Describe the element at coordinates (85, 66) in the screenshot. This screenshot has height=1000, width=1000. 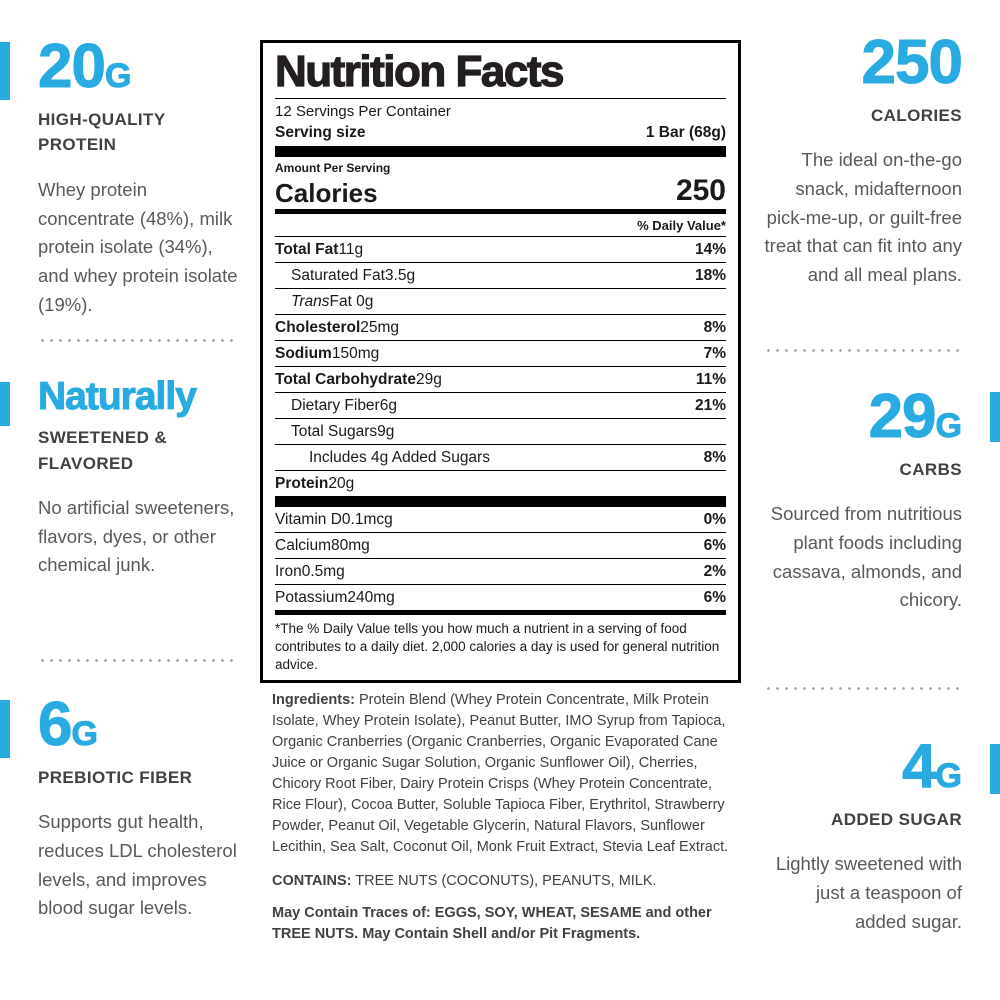
I see `protein-grams-stat: 20G` at that location.